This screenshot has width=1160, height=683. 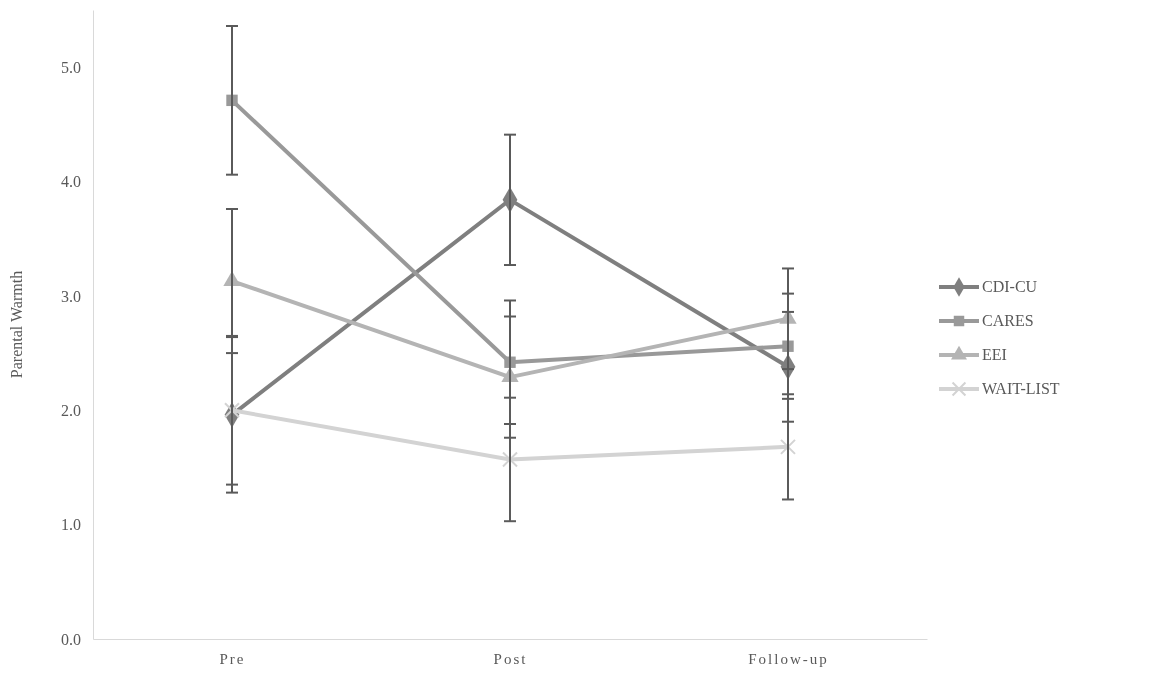 What do you see at coordinates (71, 67) in the screenshot?
I see `y-tick-label: 5.0` at bounding box center [71, 67].